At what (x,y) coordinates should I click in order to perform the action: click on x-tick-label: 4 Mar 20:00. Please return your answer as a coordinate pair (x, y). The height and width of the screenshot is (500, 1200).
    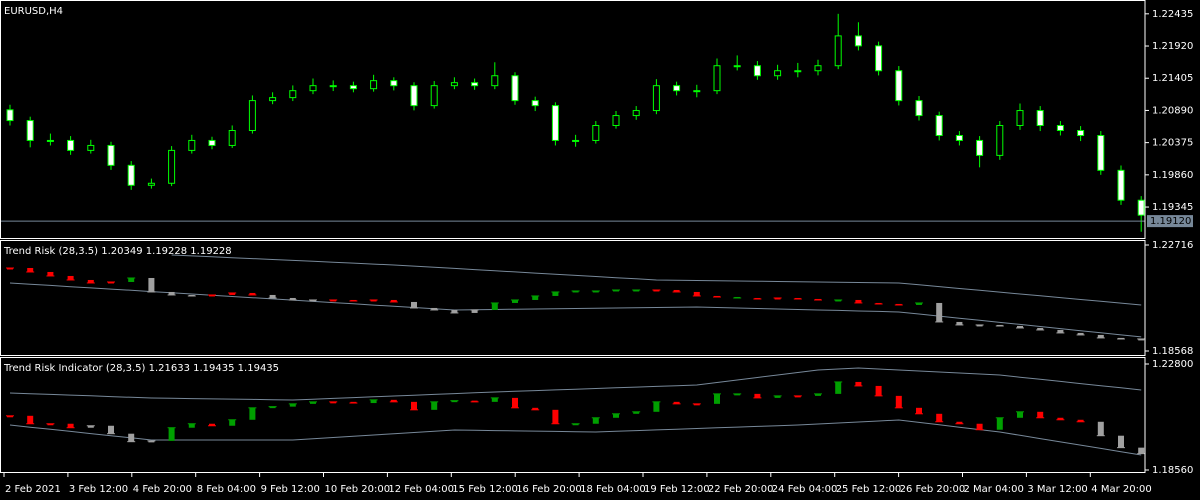
    Looking at the image, I should click on (1121, 489).